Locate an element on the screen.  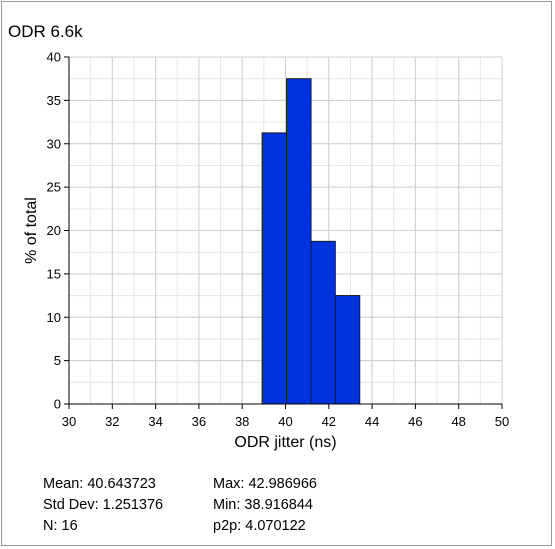
x-axis-label: ODR jitter (ns) is located at coordinates (285, 442).